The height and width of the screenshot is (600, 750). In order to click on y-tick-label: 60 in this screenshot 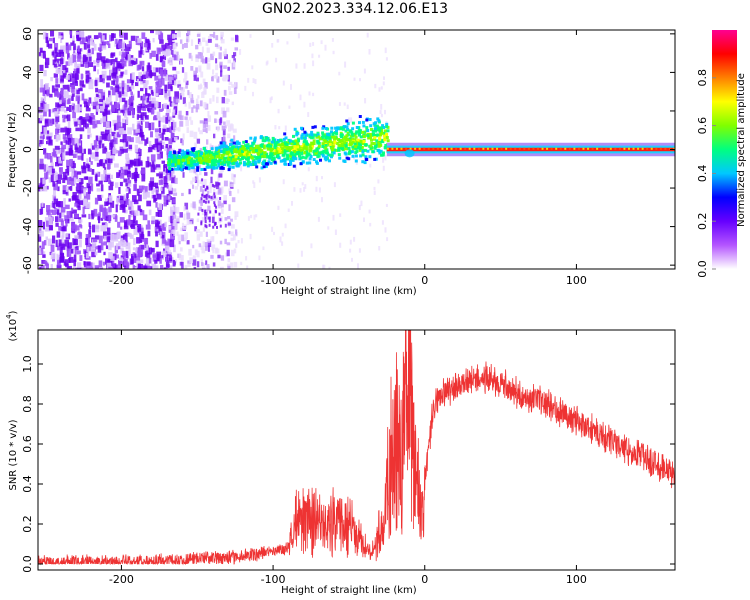, I will do `click(27, 34)`.